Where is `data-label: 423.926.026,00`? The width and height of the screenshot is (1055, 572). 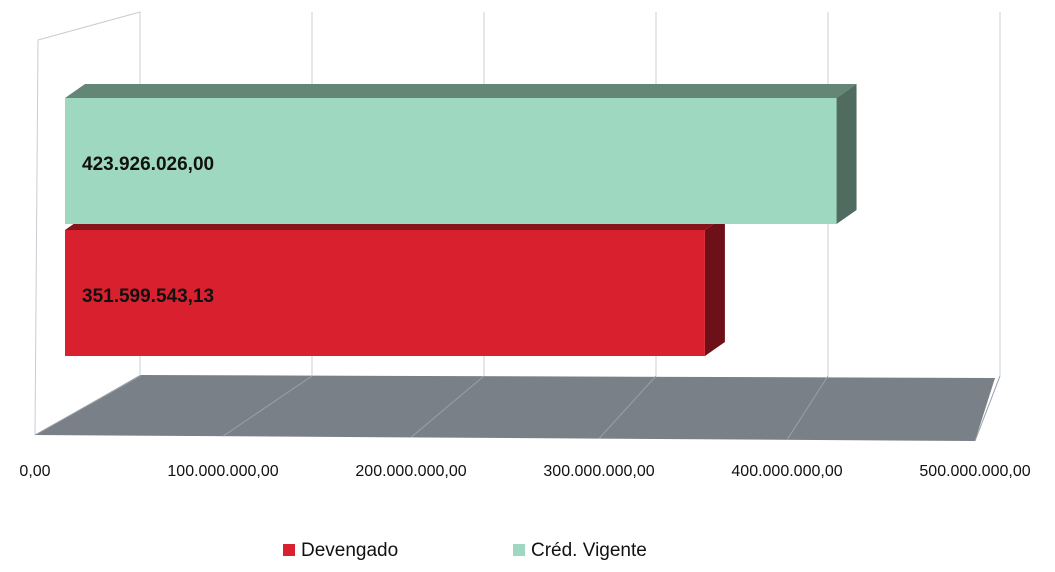 data-label: 423.926.026,00 is located at coordinates (148, 164).